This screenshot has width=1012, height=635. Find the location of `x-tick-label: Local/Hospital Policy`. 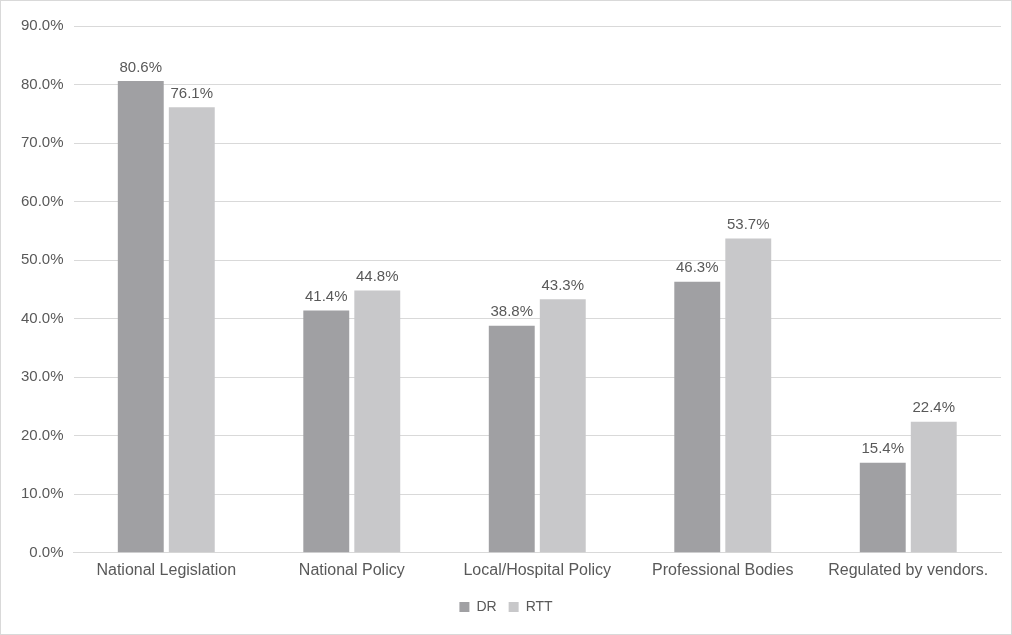

x-tick-label: Local/Hospital Policy is located at coordinates (537, 569).